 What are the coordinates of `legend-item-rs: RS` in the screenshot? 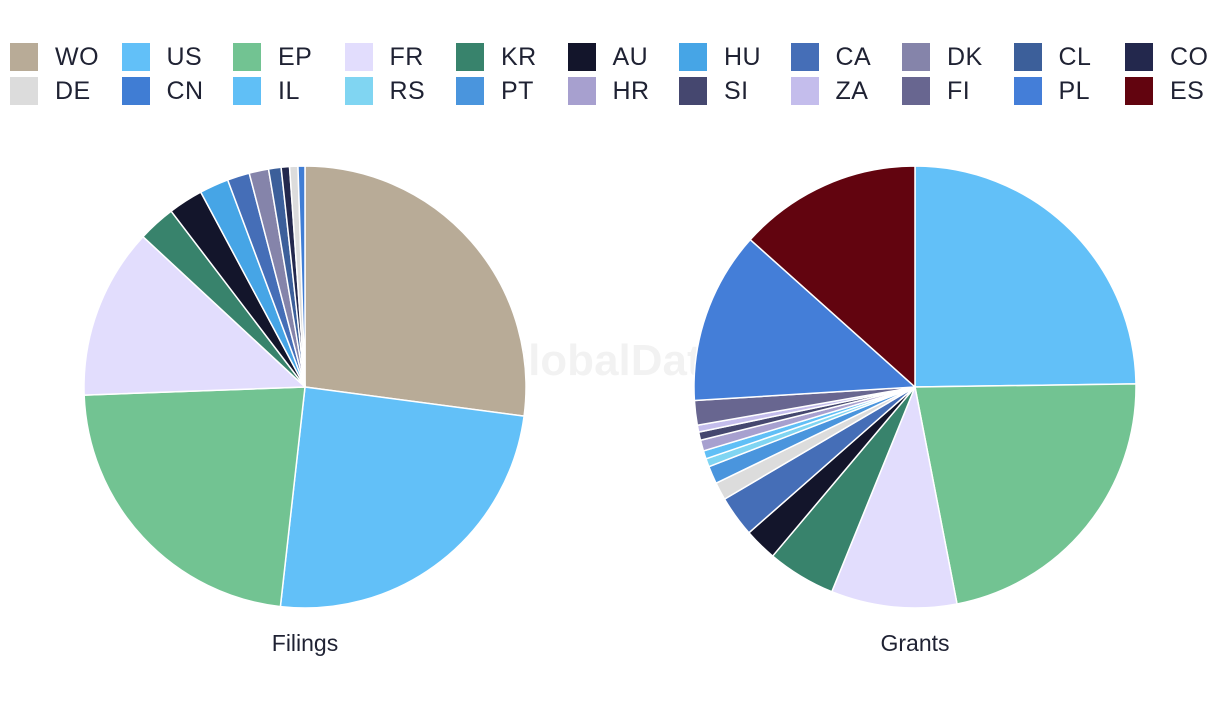 It's located at (385, 91).